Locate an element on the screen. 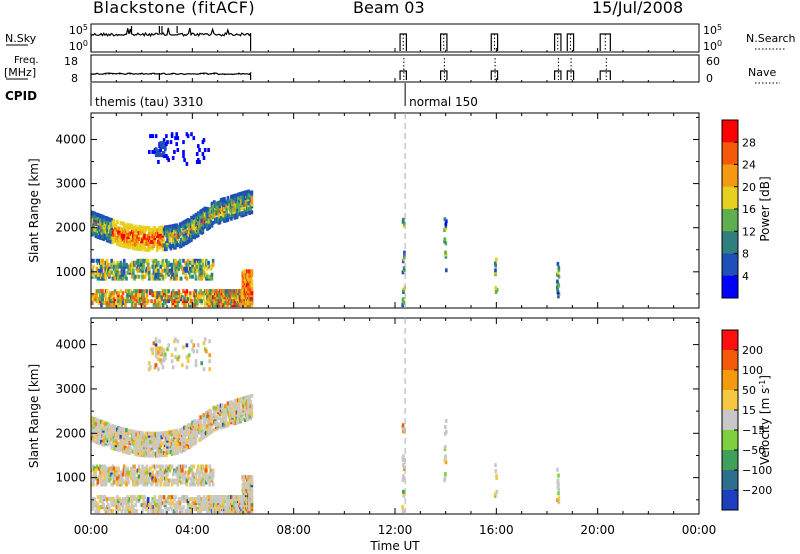 The image size is (800, 554). nsearch-label: N.Search is located at coordinates (771, 38).